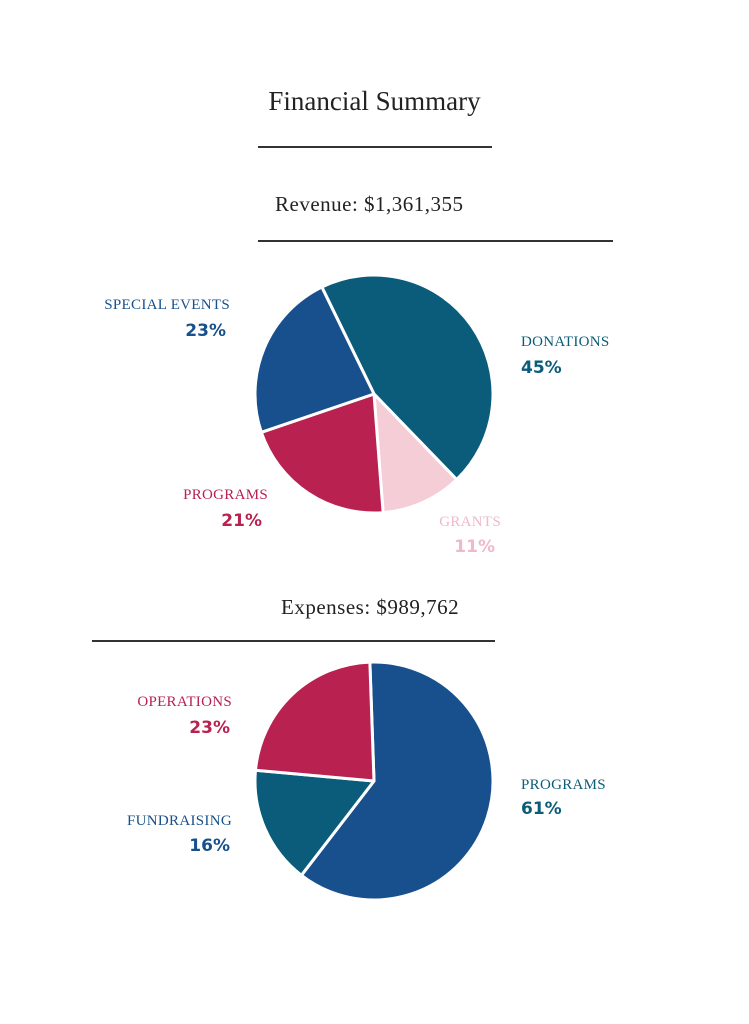  I want to click on revenue-pie-chart, so click(374, 394).